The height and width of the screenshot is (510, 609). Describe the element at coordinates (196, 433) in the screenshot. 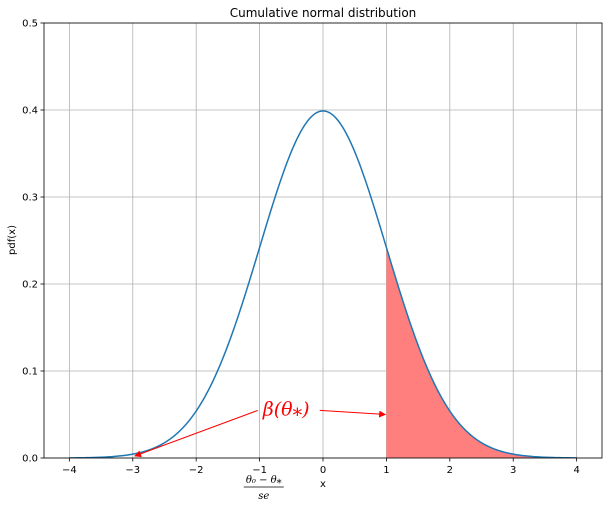

I see `annotation-arrow-left` at that location.